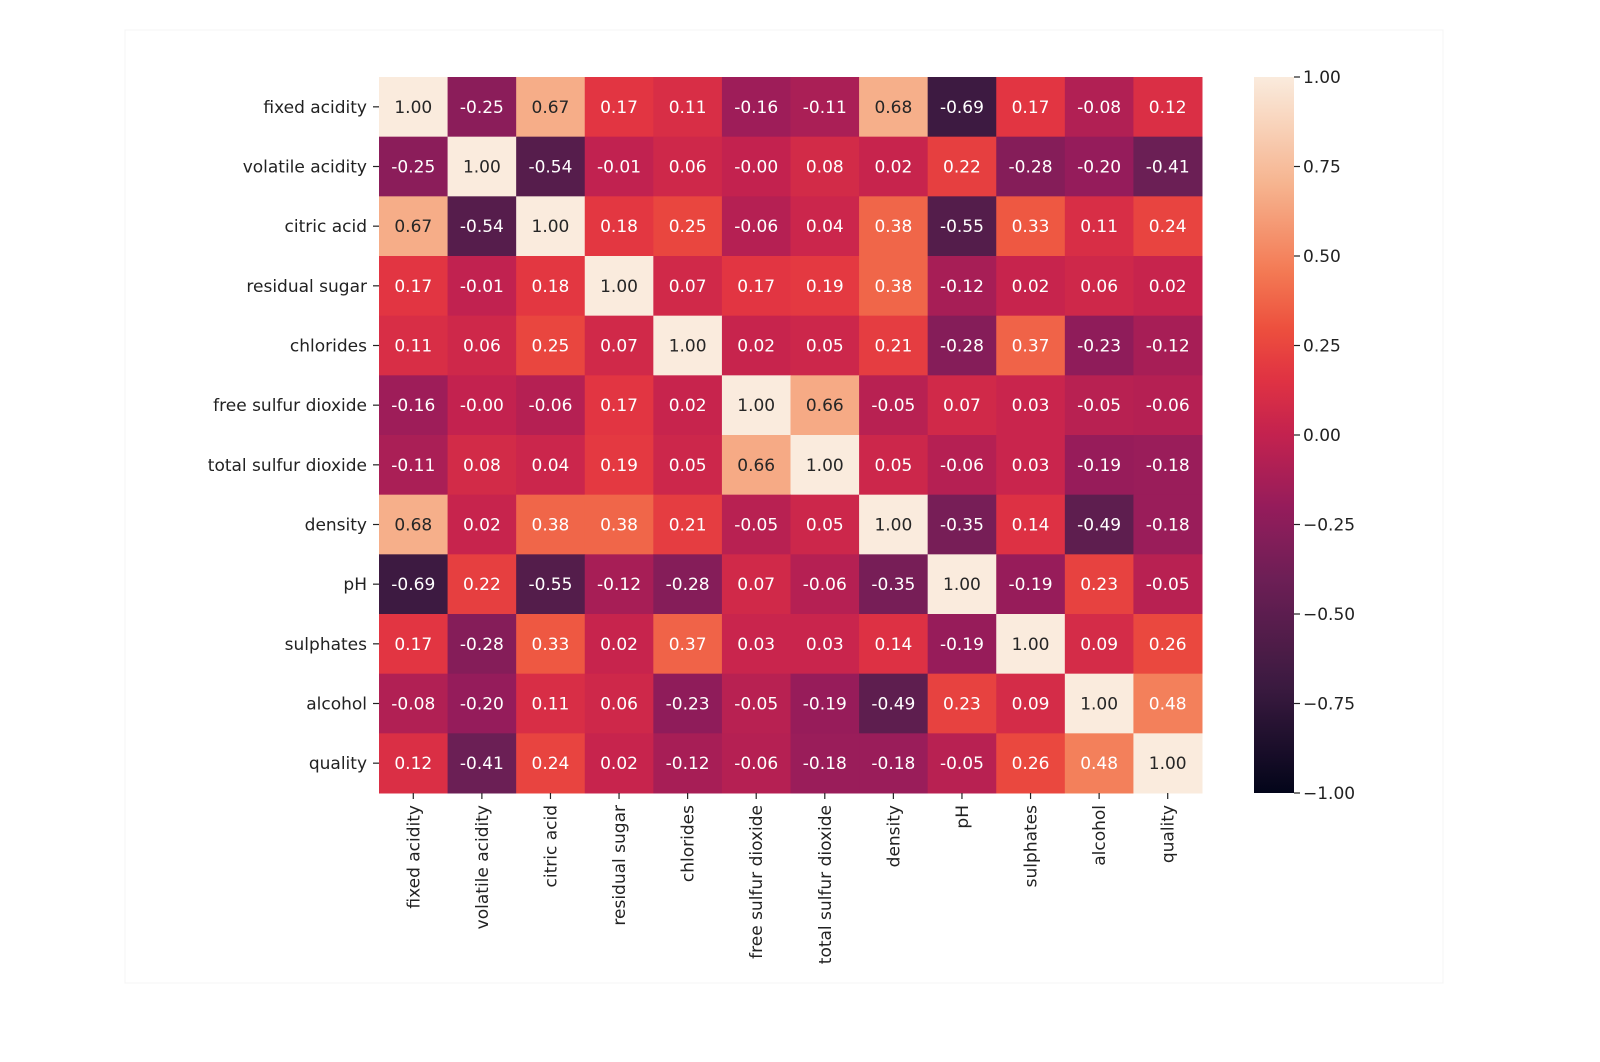 This screenshot has width=1600, height=1062. I want to click on cell-value-label: -0.08, so click(1099, 108).